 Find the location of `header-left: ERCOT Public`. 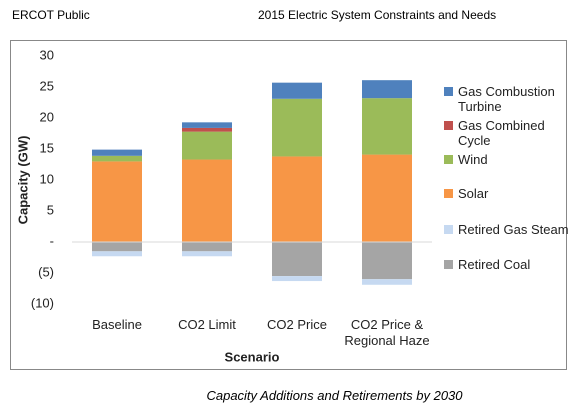

header-left: ERCOT Public is located at coordinates (51, 15).